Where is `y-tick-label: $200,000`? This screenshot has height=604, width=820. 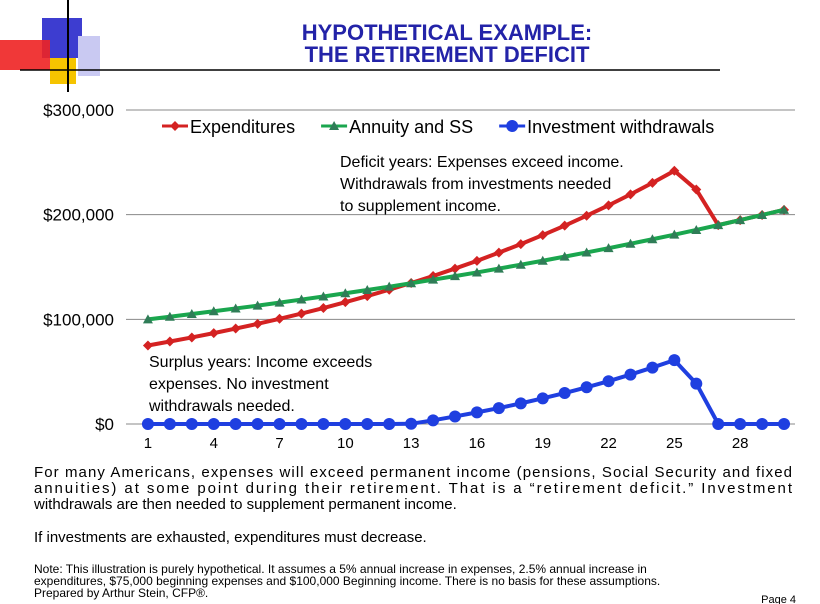
y-tick-label: $200,000 is located at coordinates (78, 215).